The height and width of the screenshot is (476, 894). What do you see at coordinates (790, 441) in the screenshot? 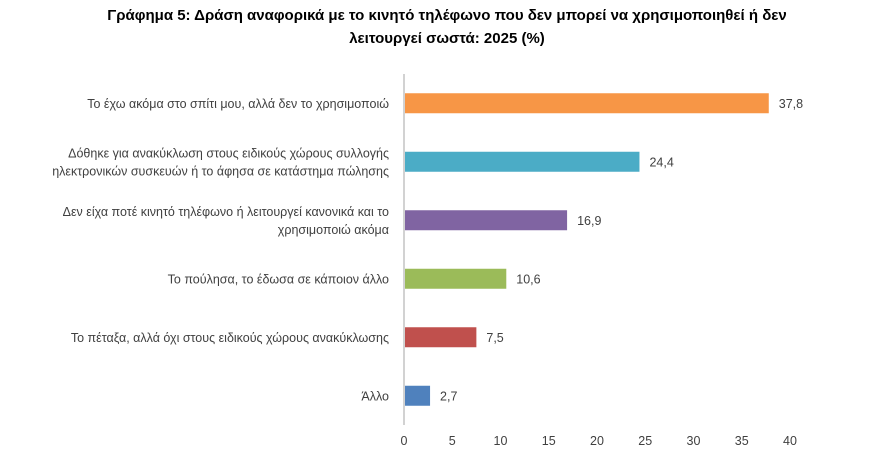
I see `x-tick-label-9: 40` at bounding box center [790, 441].